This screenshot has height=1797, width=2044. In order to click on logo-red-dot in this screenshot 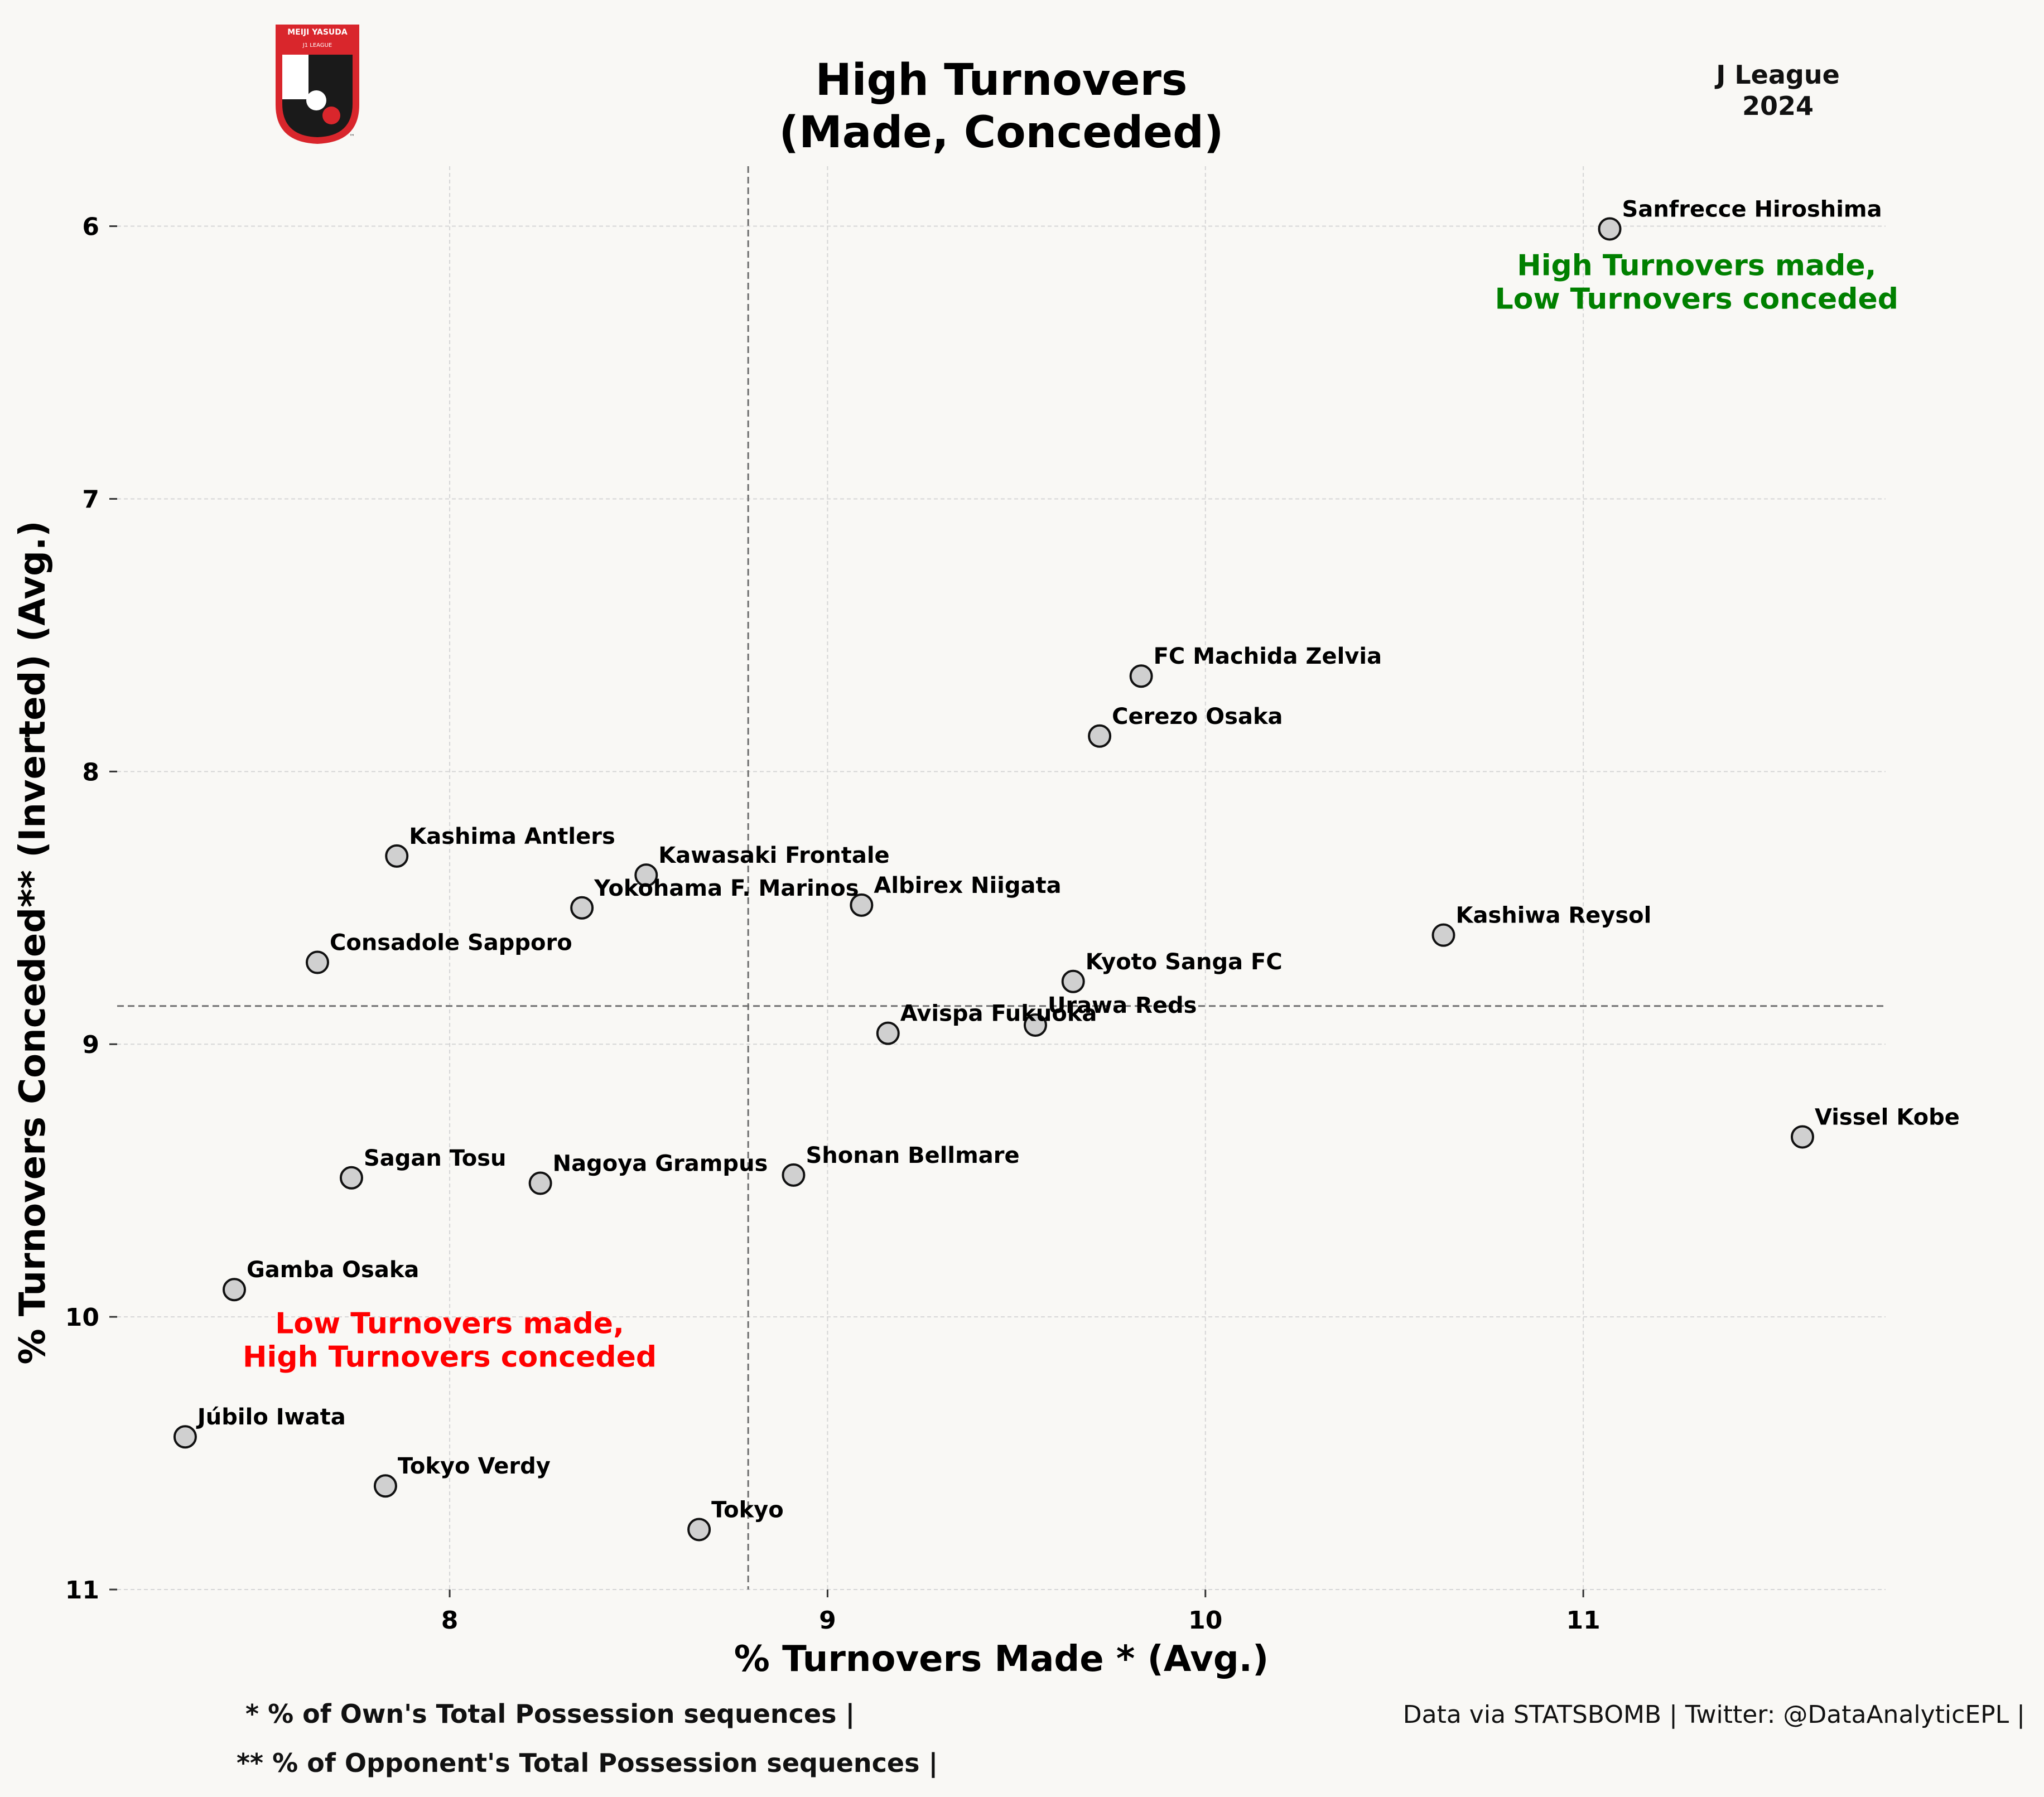, I will do `click(331, 115)`.